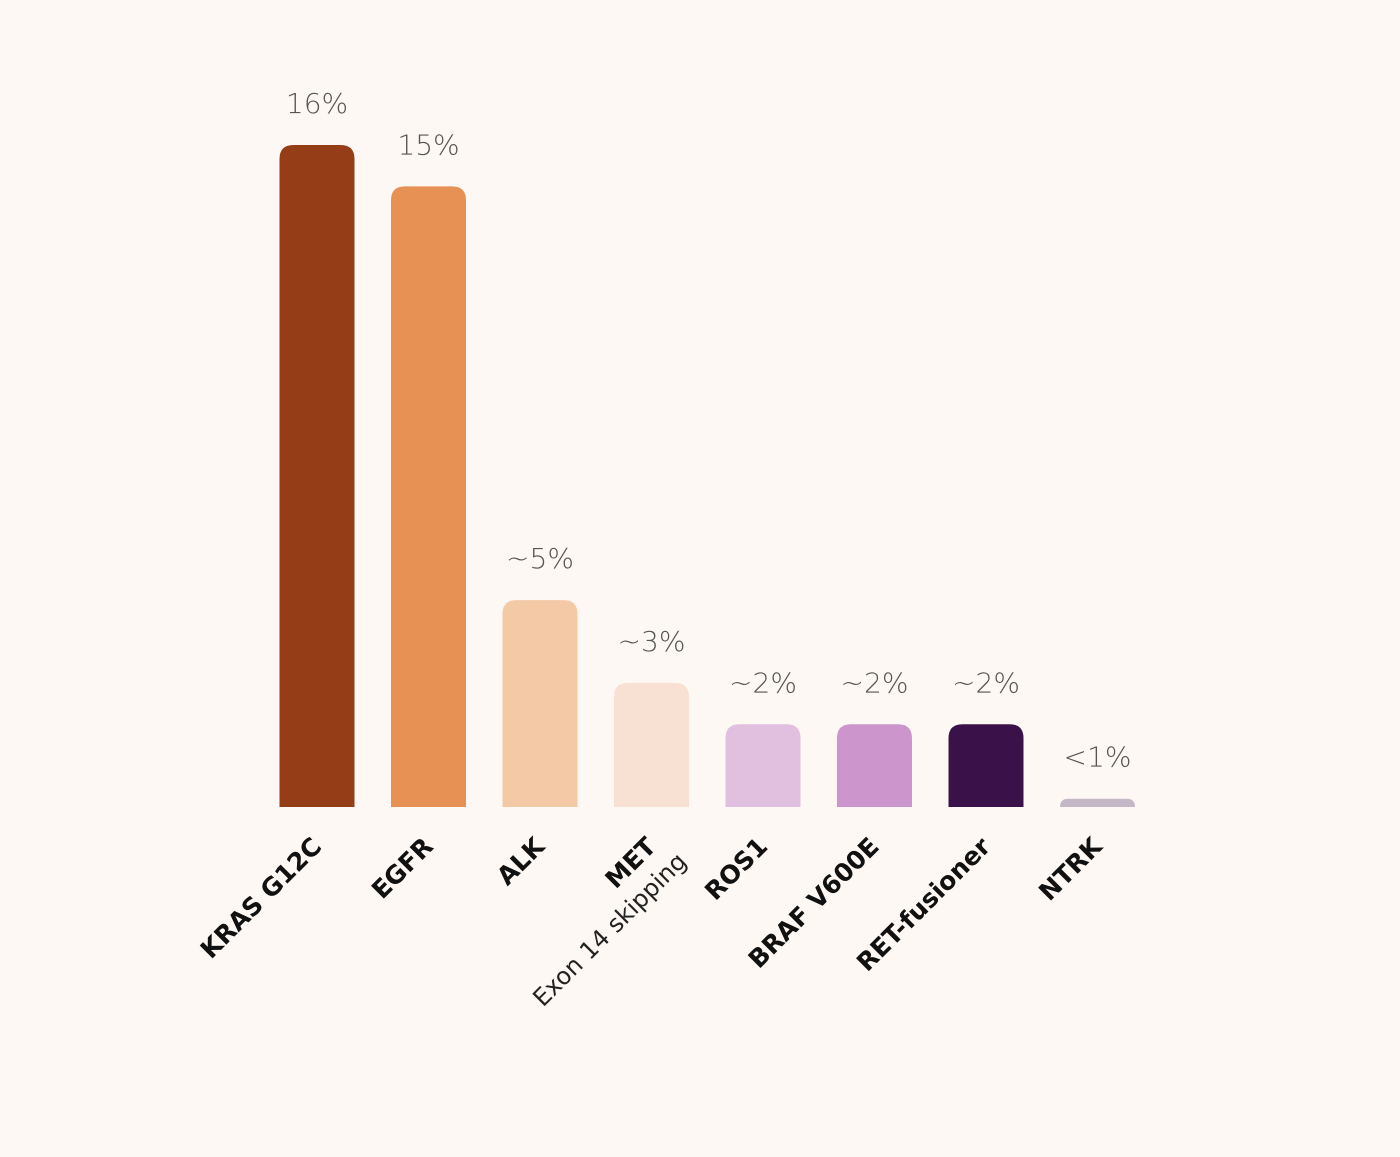 The image size is (1400, 1157). I want to click on value-label: ~3%, so click(652, 641).